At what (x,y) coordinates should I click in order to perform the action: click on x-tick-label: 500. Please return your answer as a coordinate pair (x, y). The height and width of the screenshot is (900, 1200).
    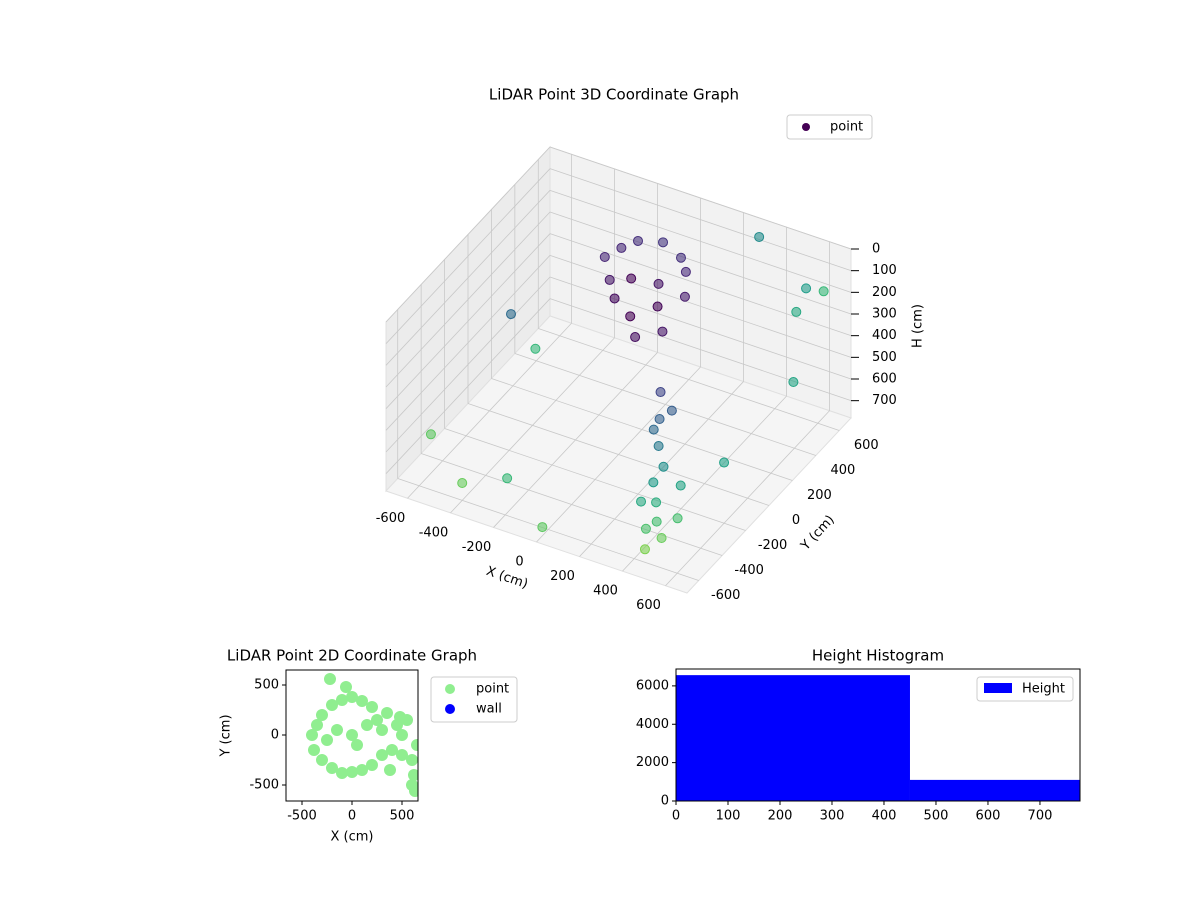
    Looking at the image, I should click on (402, 816).